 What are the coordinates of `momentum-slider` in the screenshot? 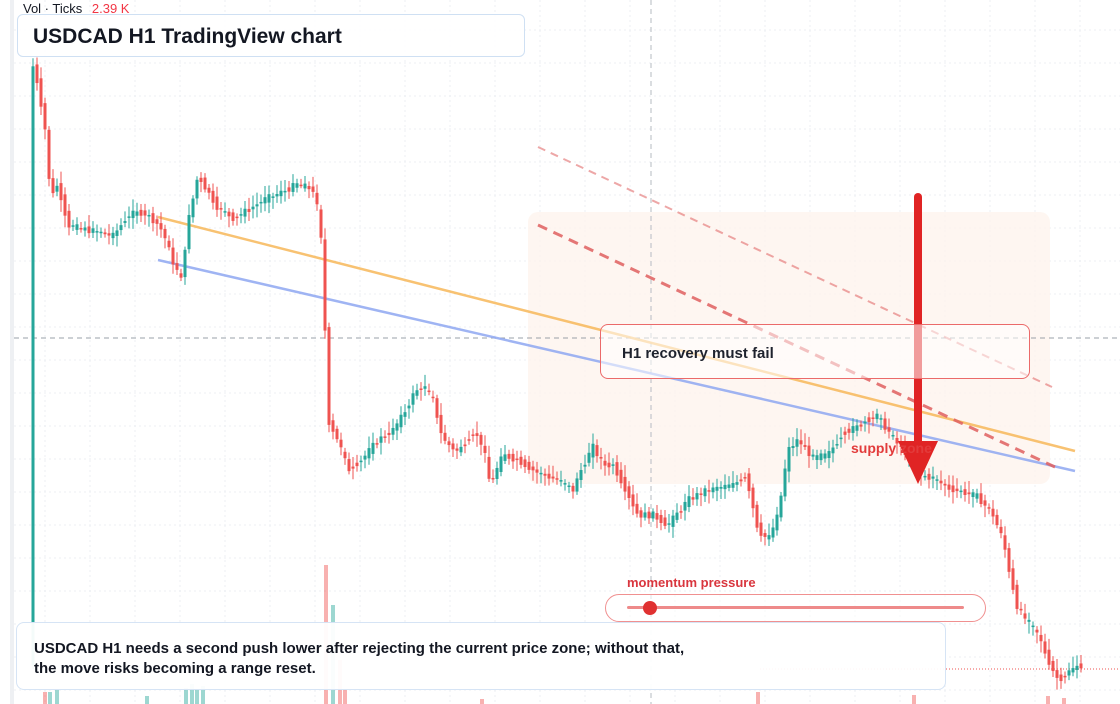 It's located at (795, 608).